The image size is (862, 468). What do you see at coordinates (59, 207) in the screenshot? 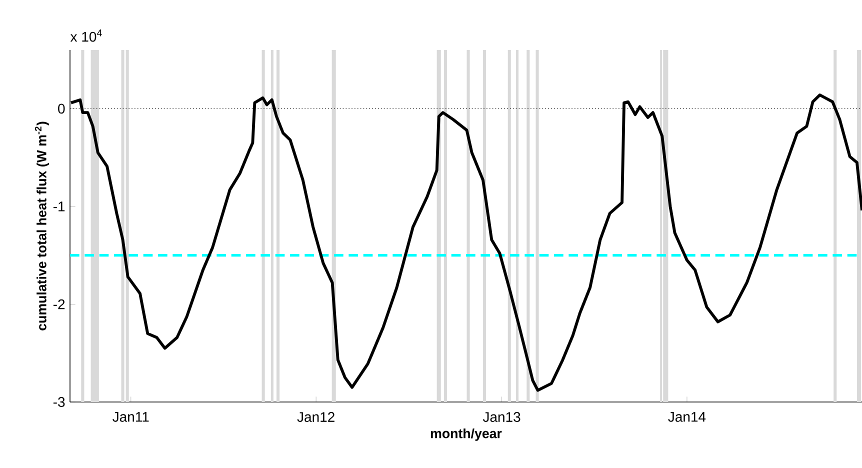
I see `y-tick-label: -1` at bounding box center [59, 207].